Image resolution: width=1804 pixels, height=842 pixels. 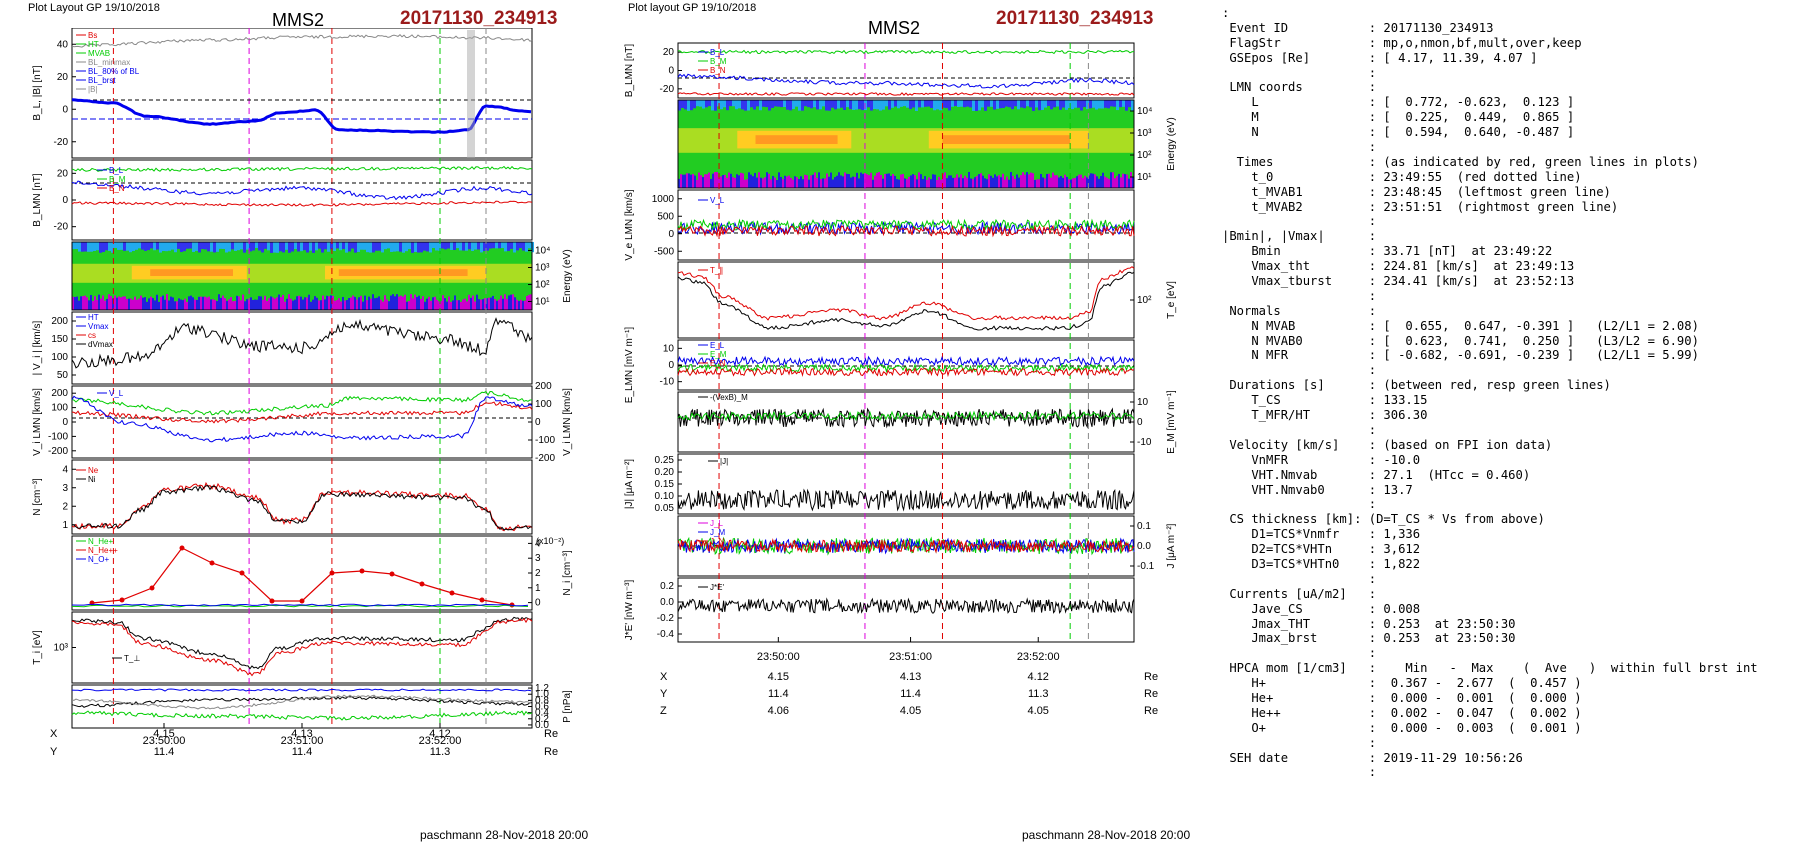 What do you see at coordinates (1402, 42) in the screenshot?
I see `summary-line: FlagStr : mp,o,nmon,bf,mult,over,keep` at bounding box center [1402, 42].